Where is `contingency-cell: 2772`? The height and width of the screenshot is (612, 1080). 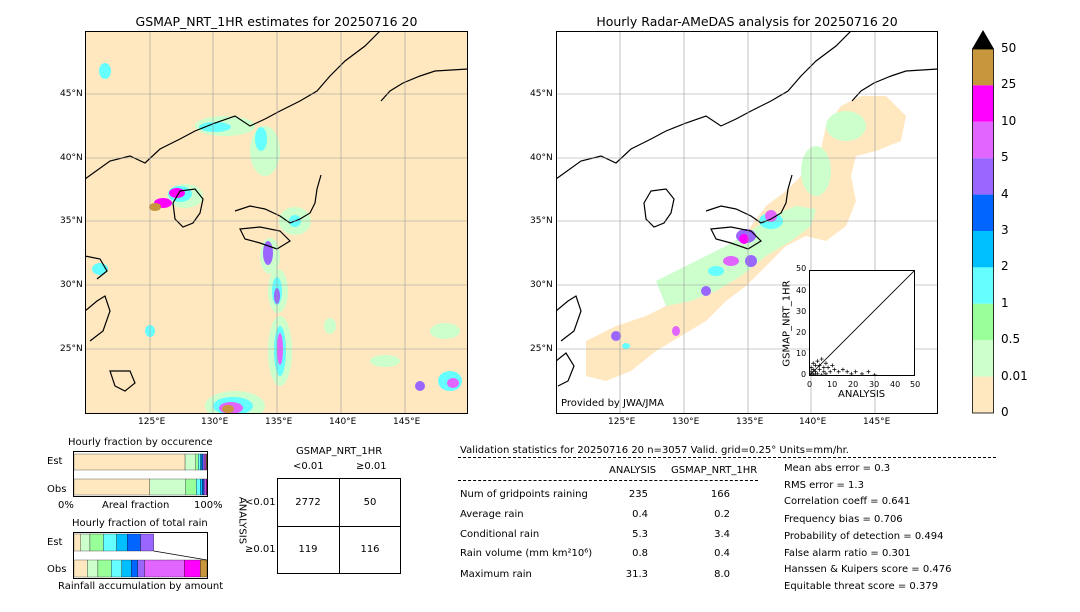 contingency-cell: 2772 is located at coordinates (308, 502).